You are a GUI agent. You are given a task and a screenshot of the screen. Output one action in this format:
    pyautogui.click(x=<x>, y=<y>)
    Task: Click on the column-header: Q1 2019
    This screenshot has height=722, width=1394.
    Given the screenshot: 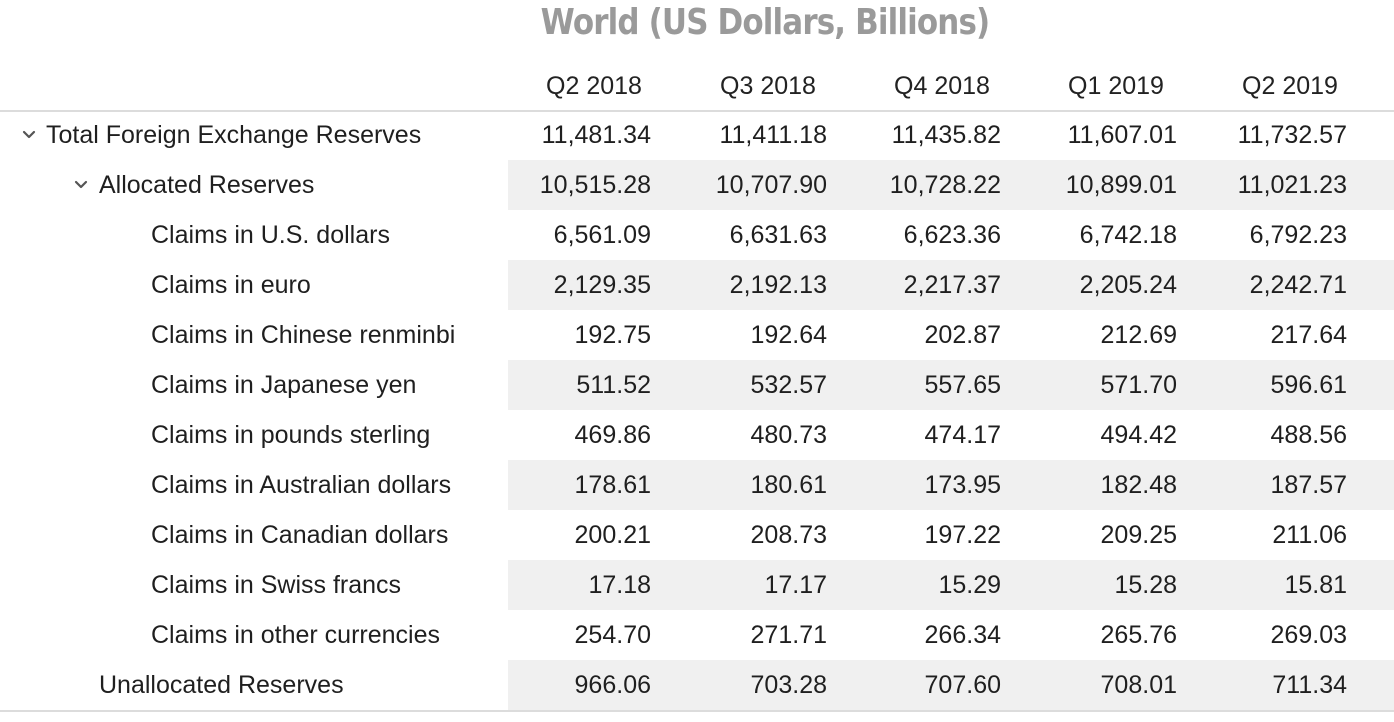 What is the action you would take?
    pyautogui.click(x=1116, y=86)
    